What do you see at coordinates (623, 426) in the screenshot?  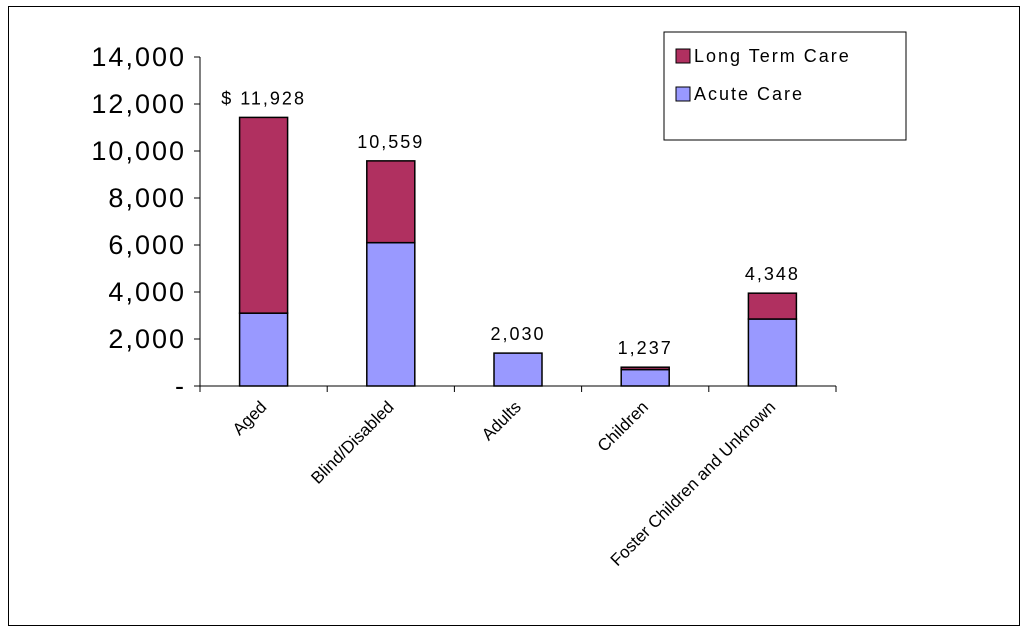 I see `x-category-label: Children` at bounding box center [623, 426].